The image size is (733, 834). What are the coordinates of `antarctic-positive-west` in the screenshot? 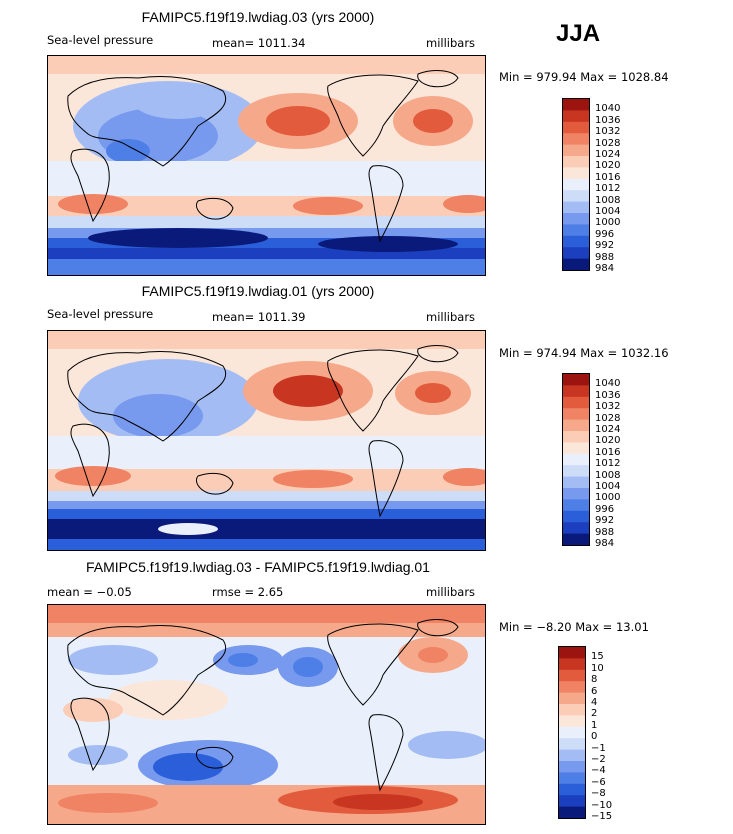 It's located at (108, 803).